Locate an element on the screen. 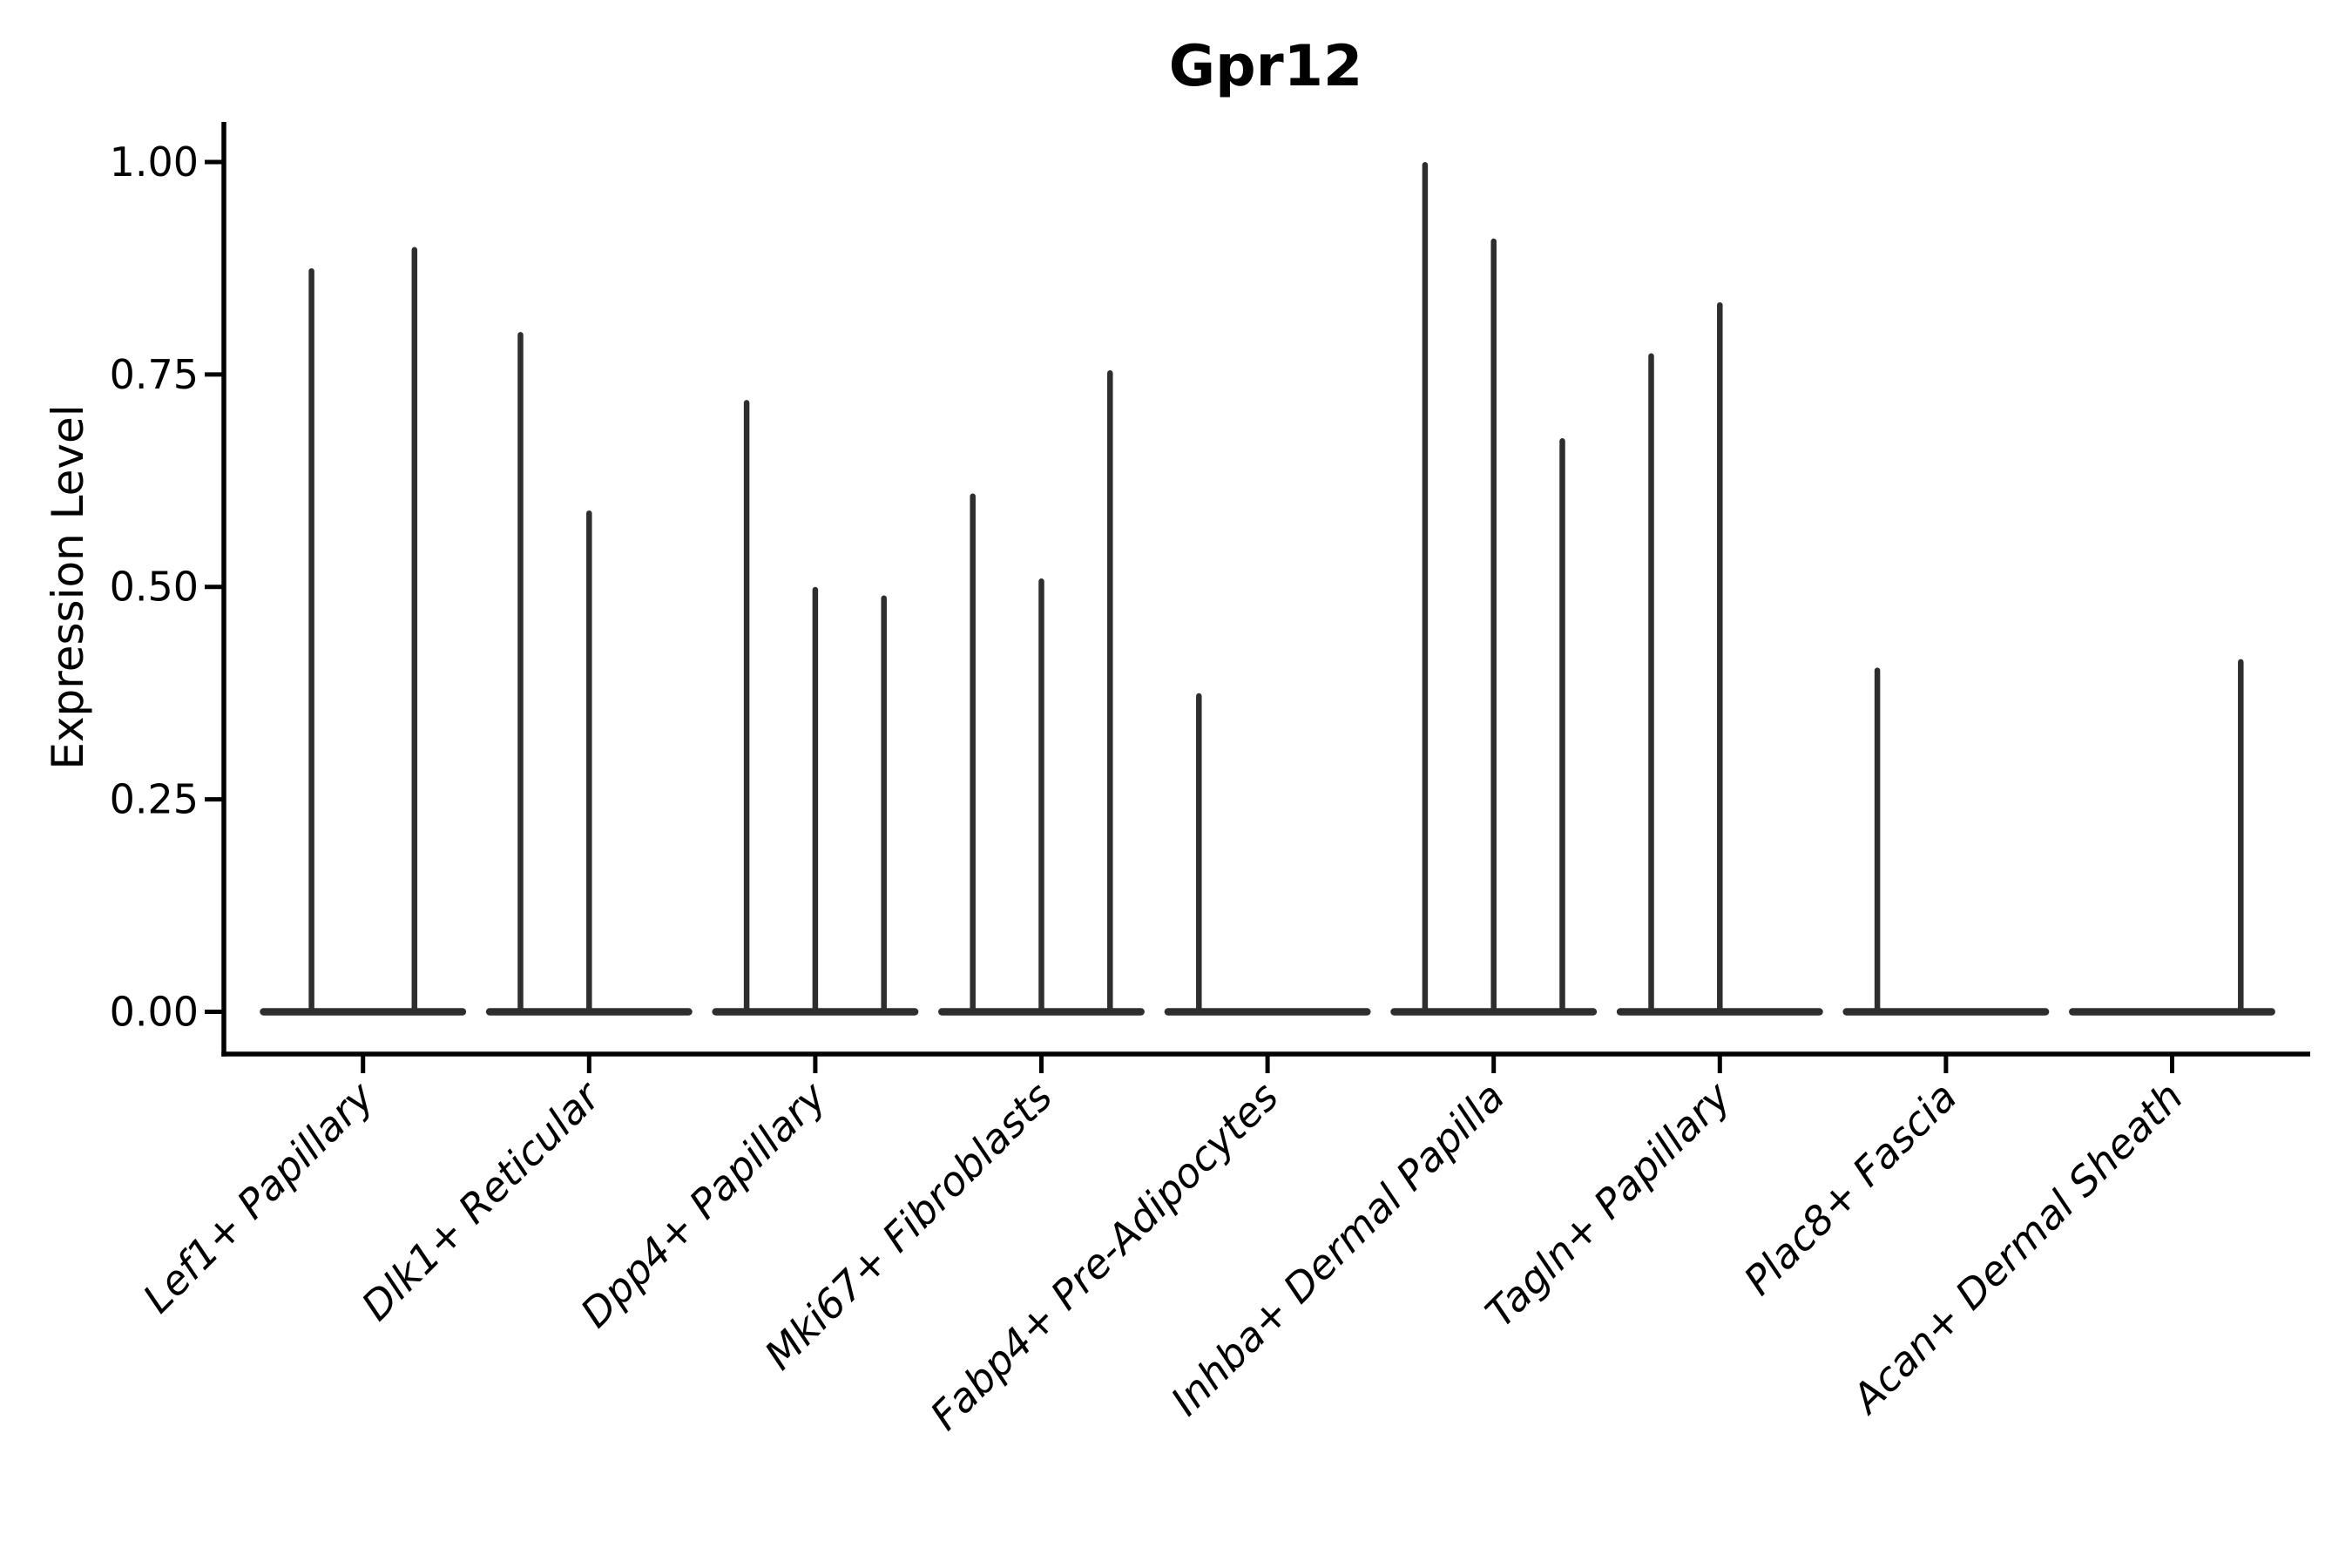 The width and height of the screenshot is (2352, 1568). y-axis-label: Expression Level is located at coordinates (68, 586).